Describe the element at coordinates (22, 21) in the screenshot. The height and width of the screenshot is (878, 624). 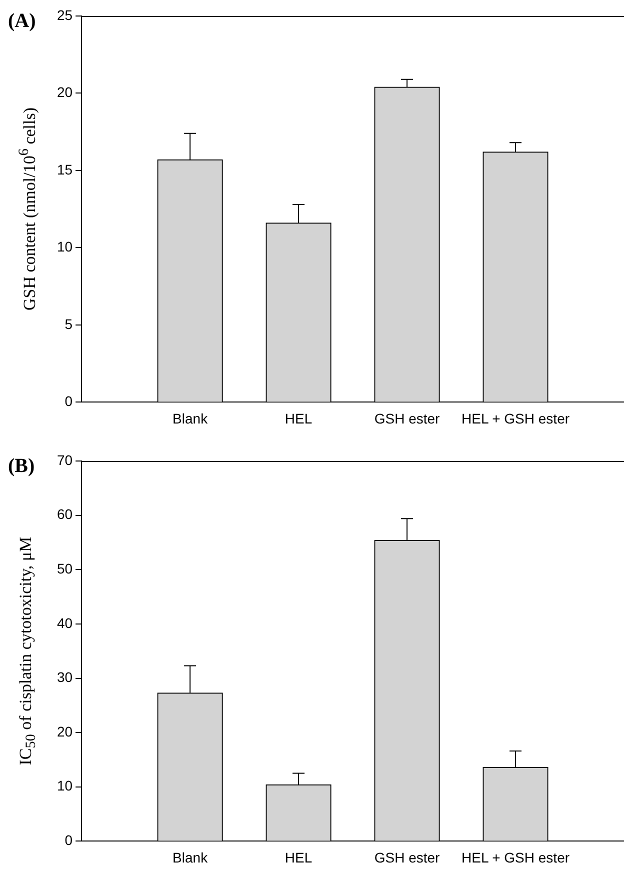
I see `chart-title: (A)` at that location.